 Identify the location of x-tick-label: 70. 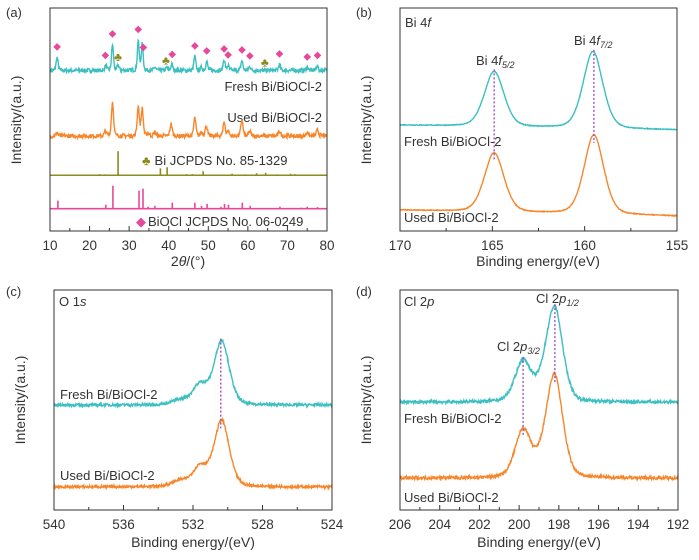
(287, 245).